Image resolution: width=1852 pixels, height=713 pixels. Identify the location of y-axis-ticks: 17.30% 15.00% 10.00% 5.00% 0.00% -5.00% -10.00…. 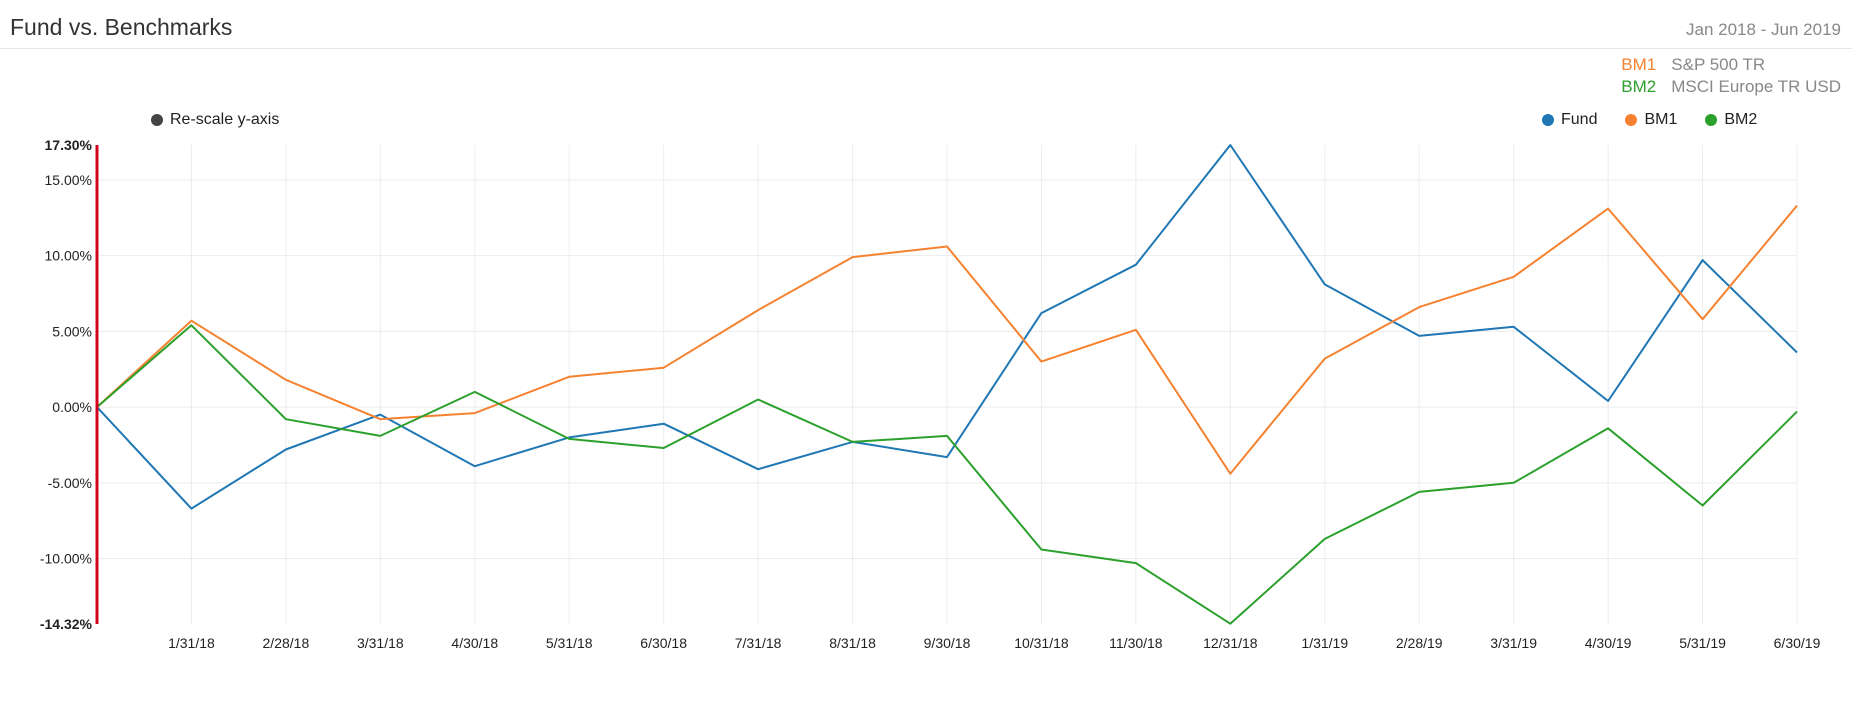
(66, 384).